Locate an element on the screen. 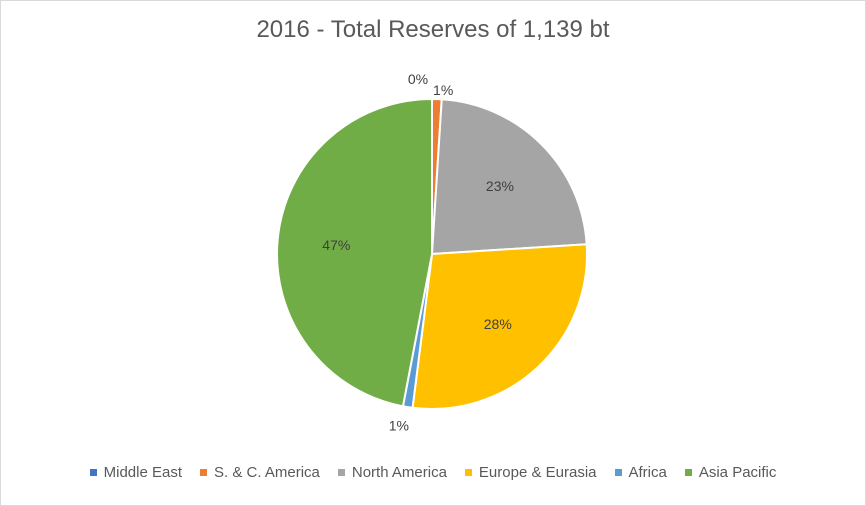  slice-europe-eurasia is located at coordinates (499, 326).